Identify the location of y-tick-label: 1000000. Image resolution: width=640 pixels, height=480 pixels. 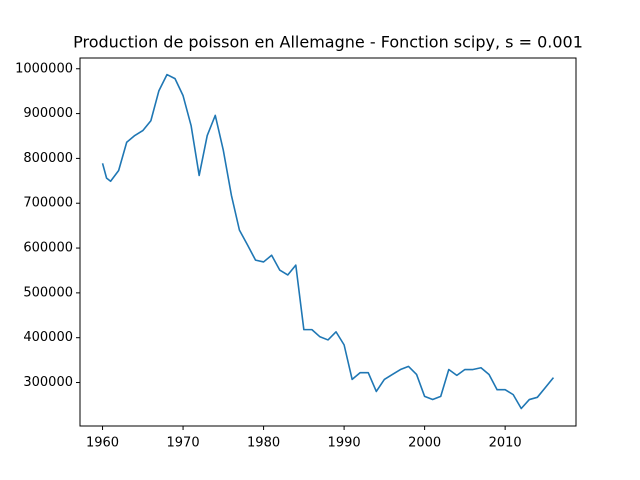
(44, 68).